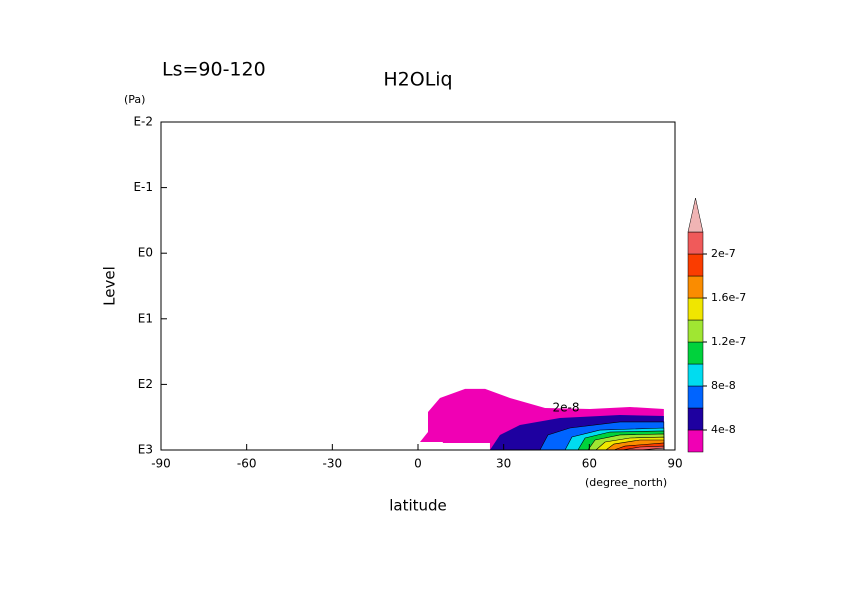  Describe the element at coordinates (723, 385) in the screenshot. I see `colorbar-tick-label: 8e-8` at that location.